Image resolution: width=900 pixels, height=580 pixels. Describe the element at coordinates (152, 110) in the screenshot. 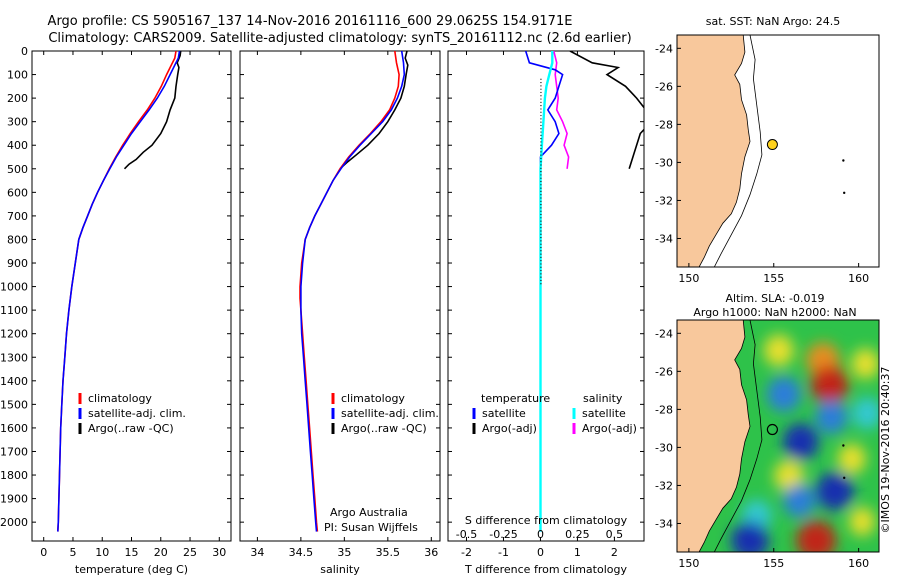

I see `argo-temperature-line` at that location.